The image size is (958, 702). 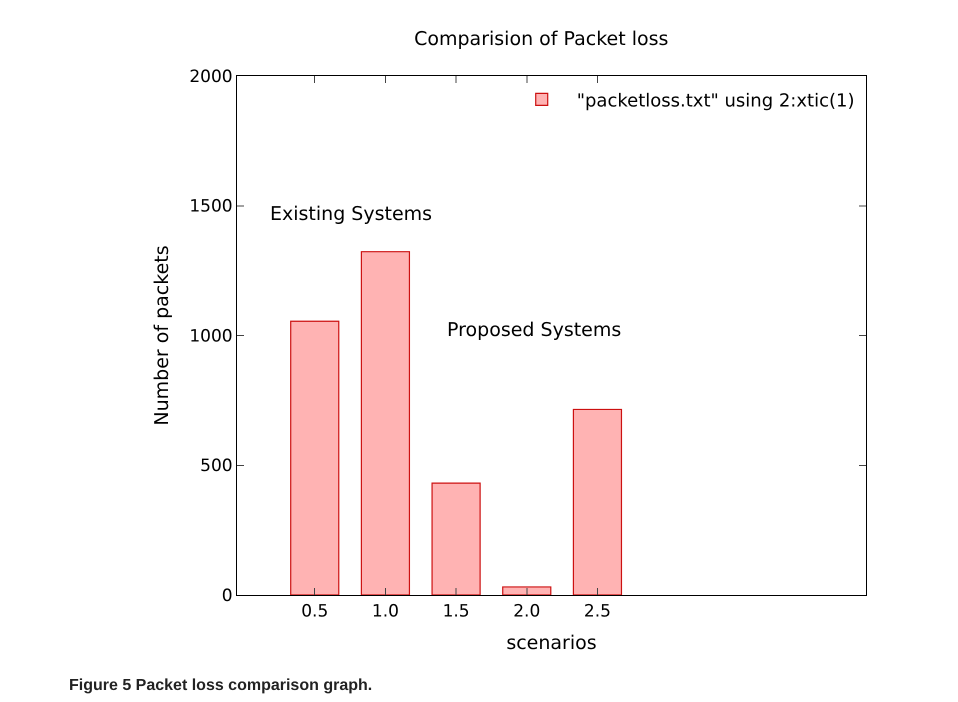 I want to click on x-axis-title: scenarios, so click(x=551, y=643).